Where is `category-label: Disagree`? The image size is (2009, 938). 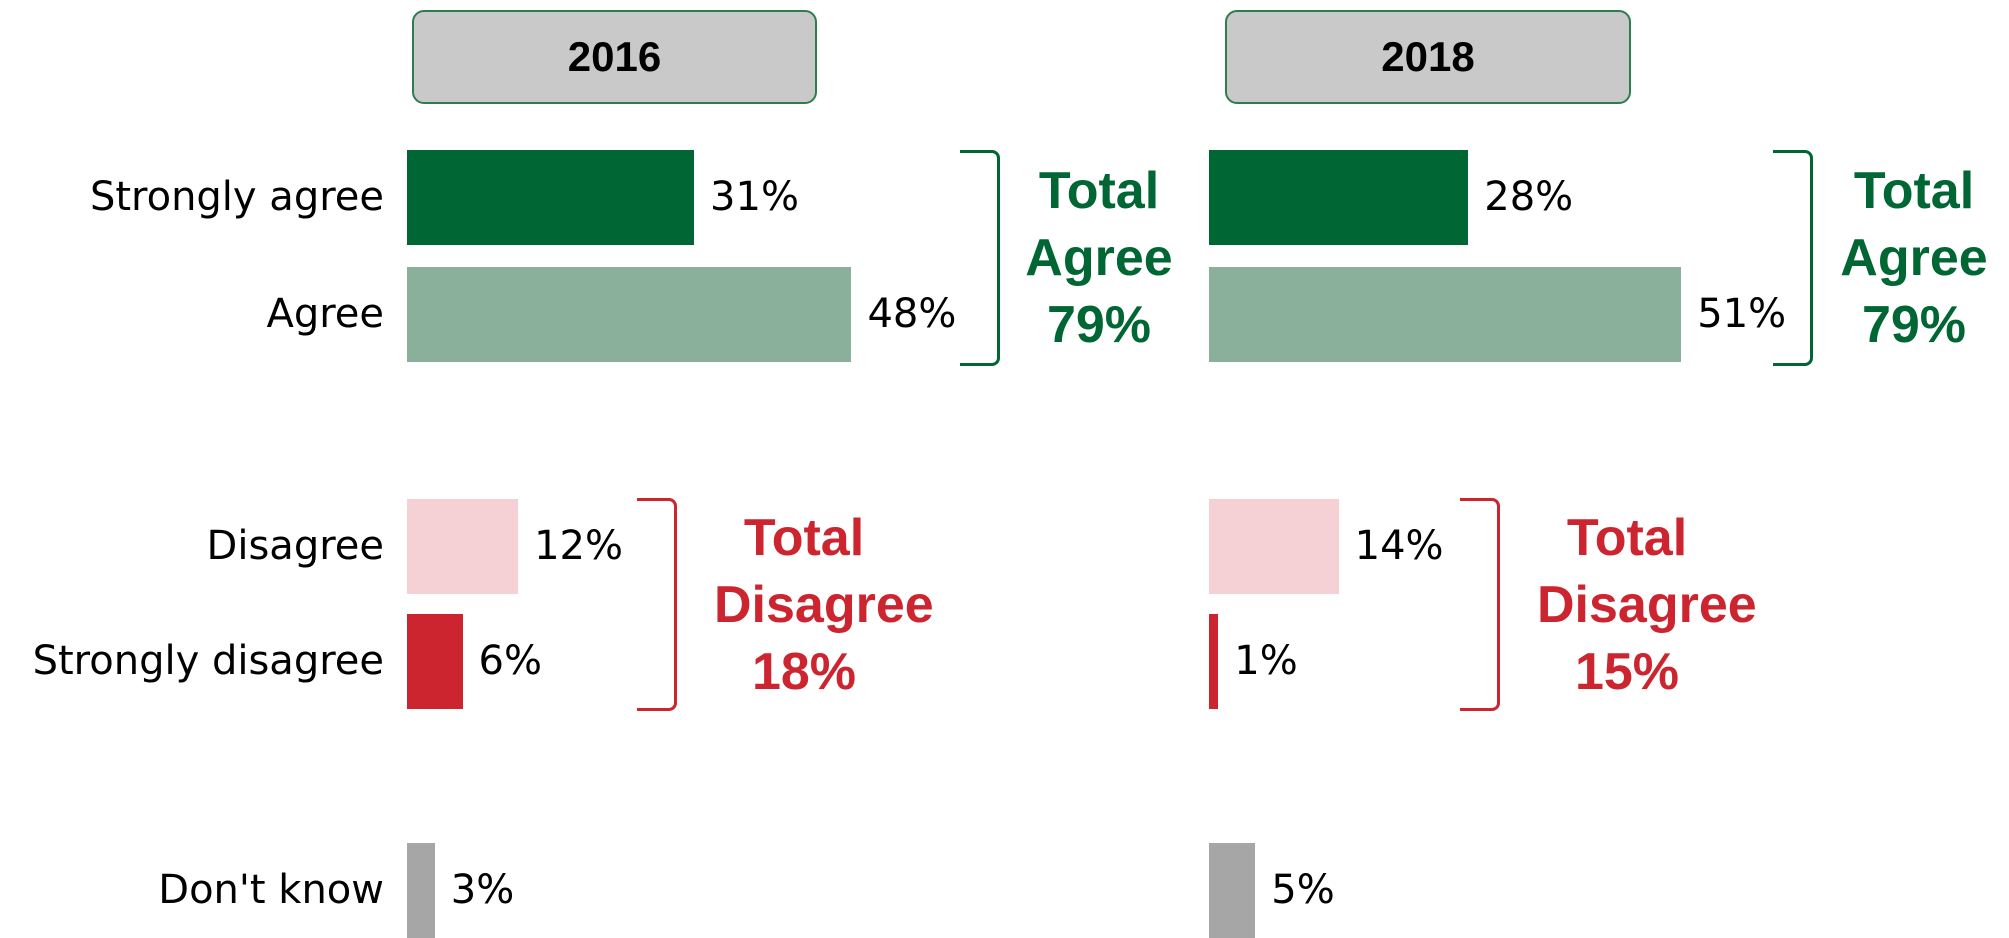
category-label: Disagree is located at coordinates (295, 546).